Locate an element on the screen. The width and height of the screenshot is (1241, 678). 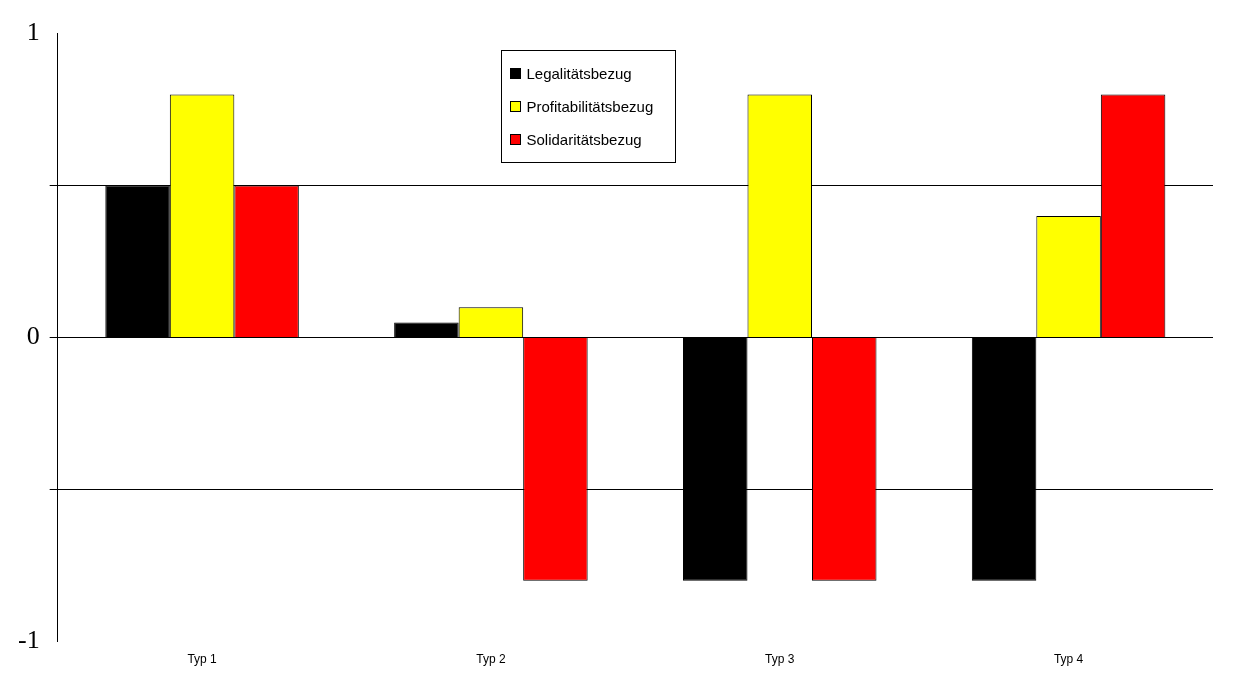
y-tick-label: -1 is located at coordinates (28, 640).